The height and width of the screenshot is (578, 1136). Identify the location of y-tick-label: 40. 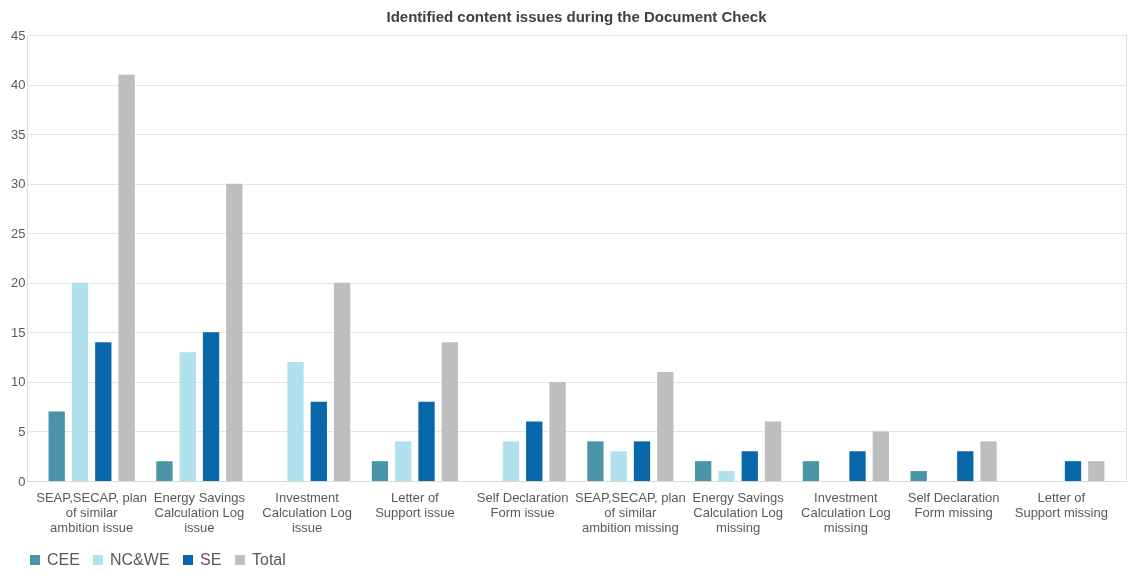
(18, 85).